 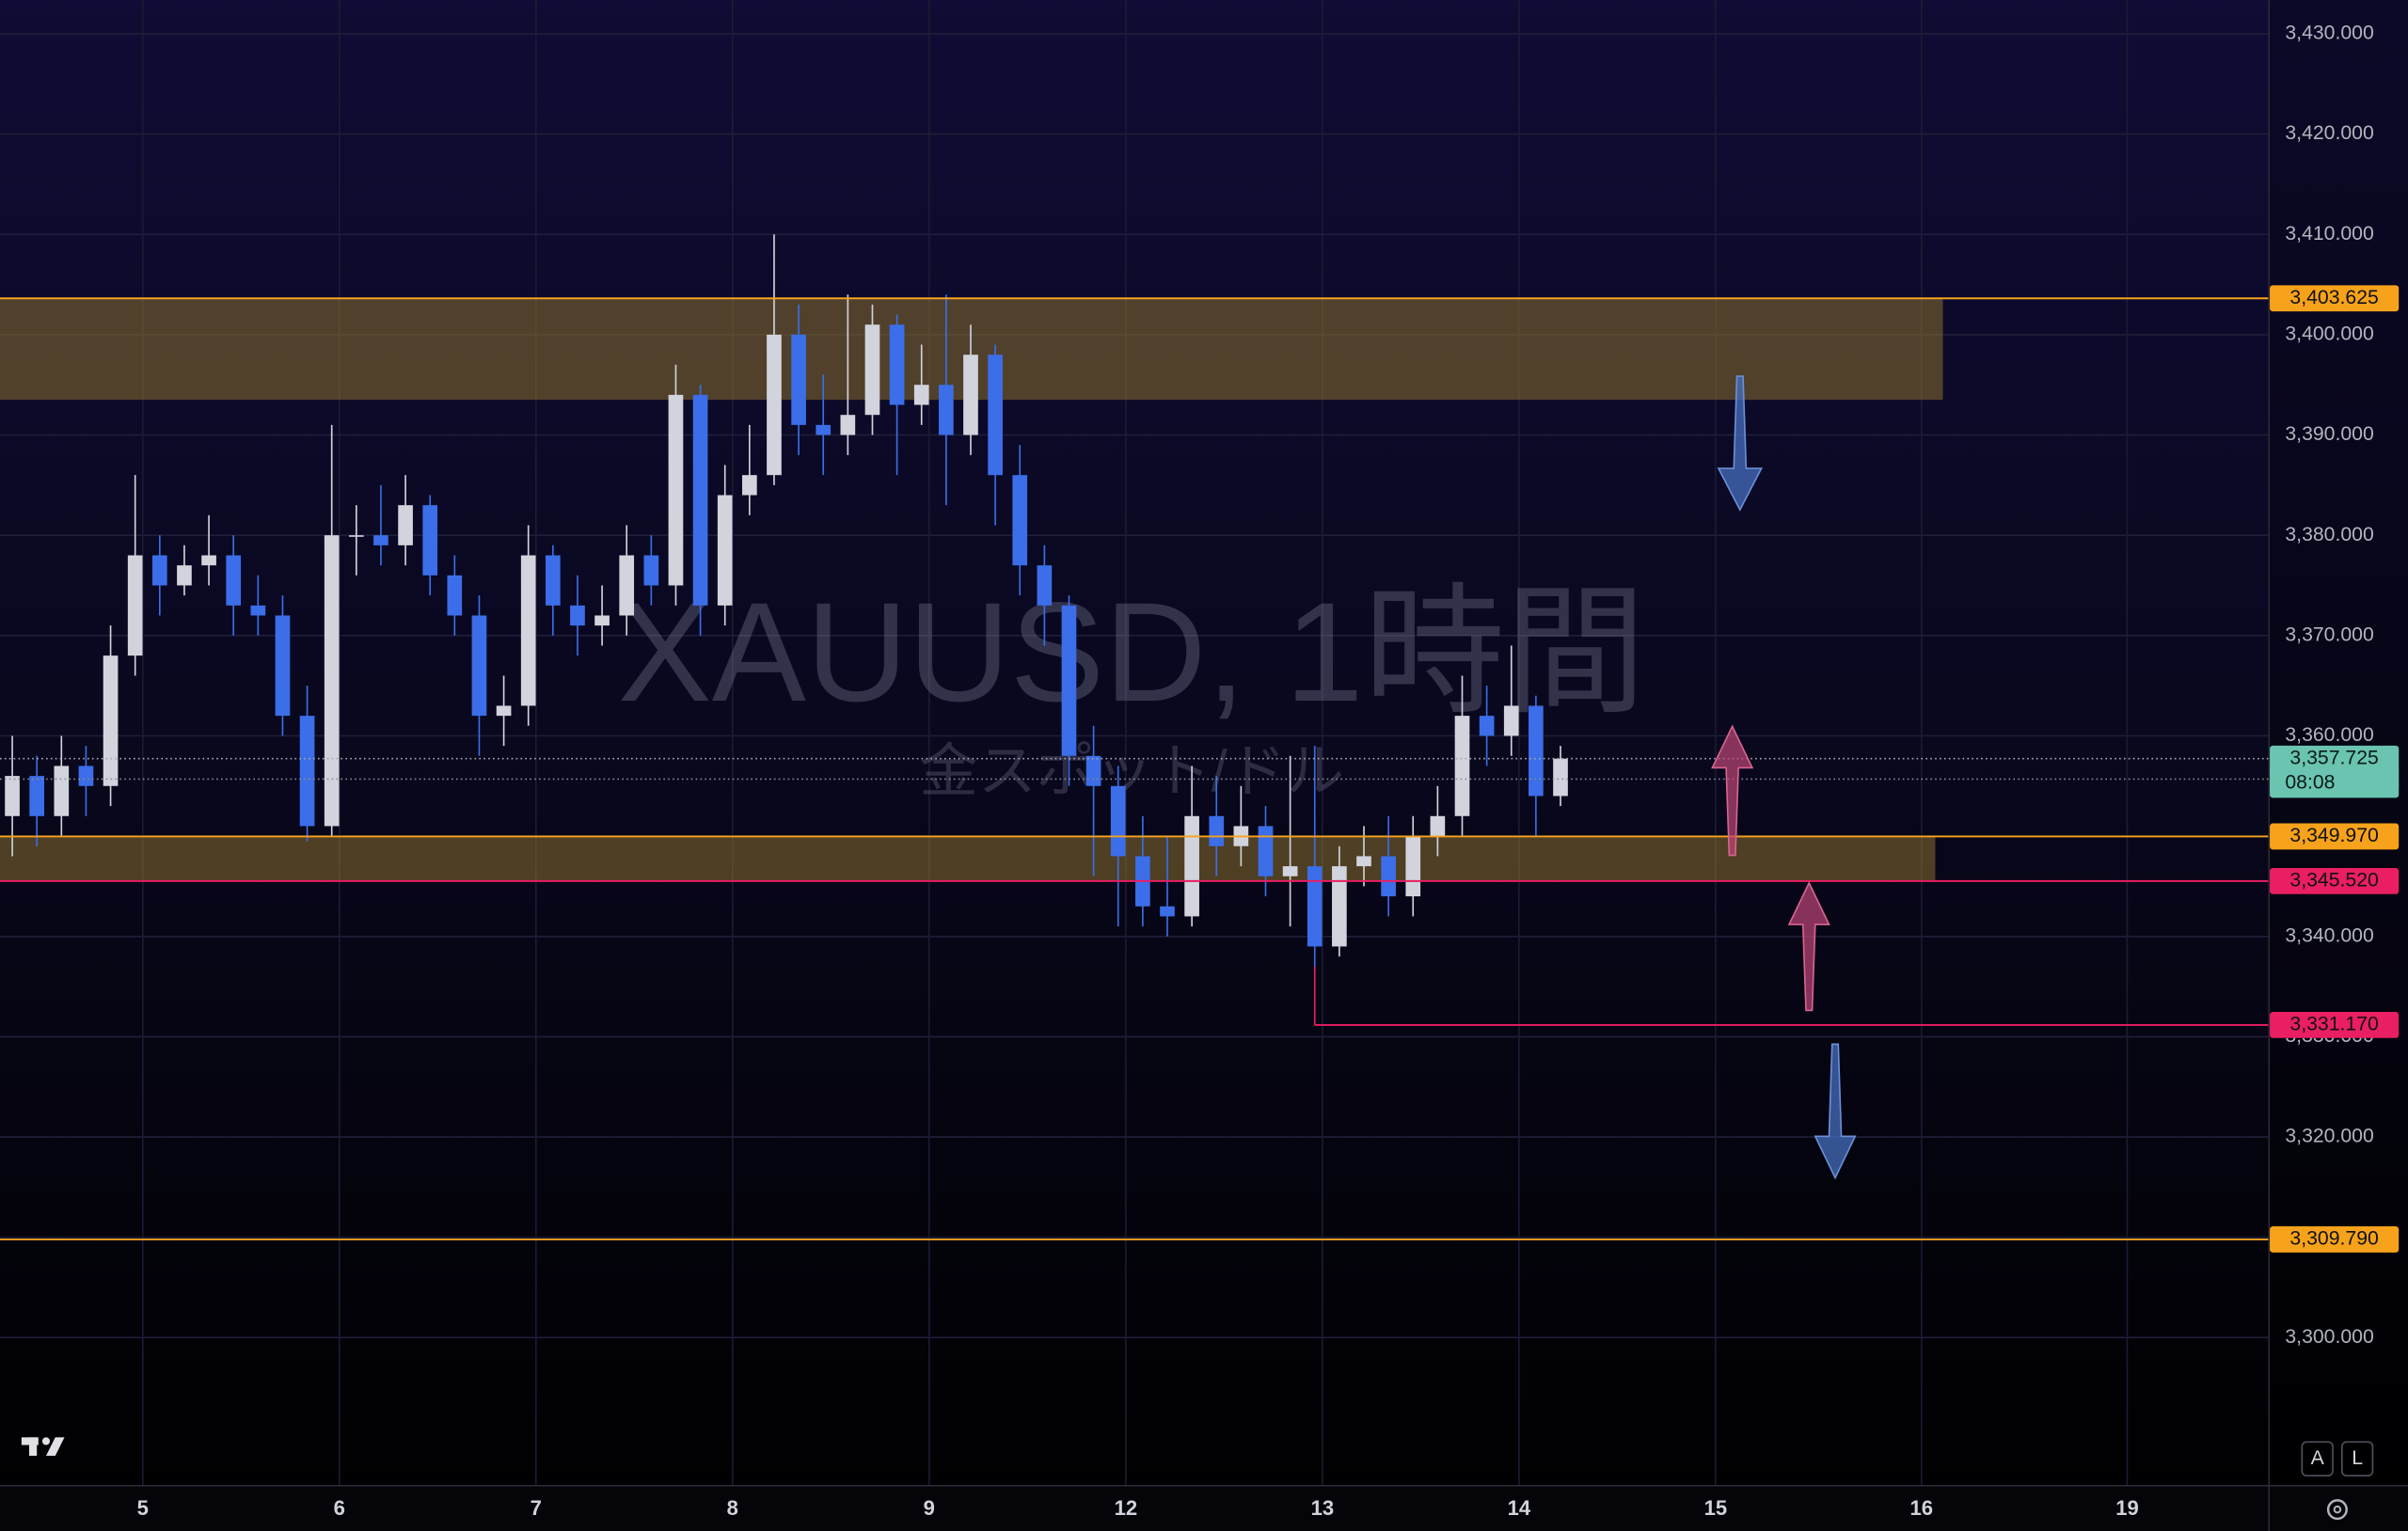 I want to click on settings-hub, so click(x=2338, y=1509).